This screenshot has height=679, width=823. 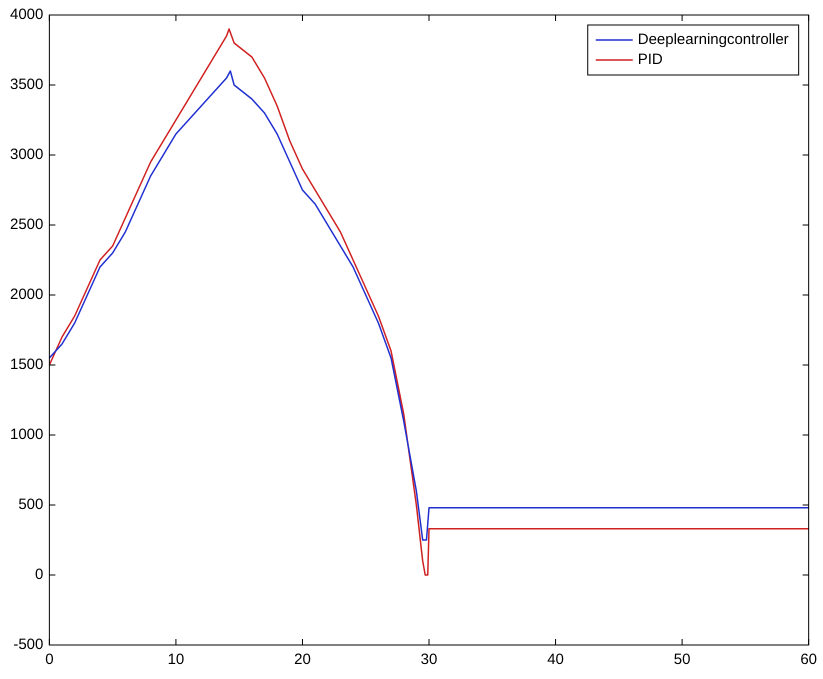 I want to click on y-tick-label: 2500, so click(x=27, y=225).